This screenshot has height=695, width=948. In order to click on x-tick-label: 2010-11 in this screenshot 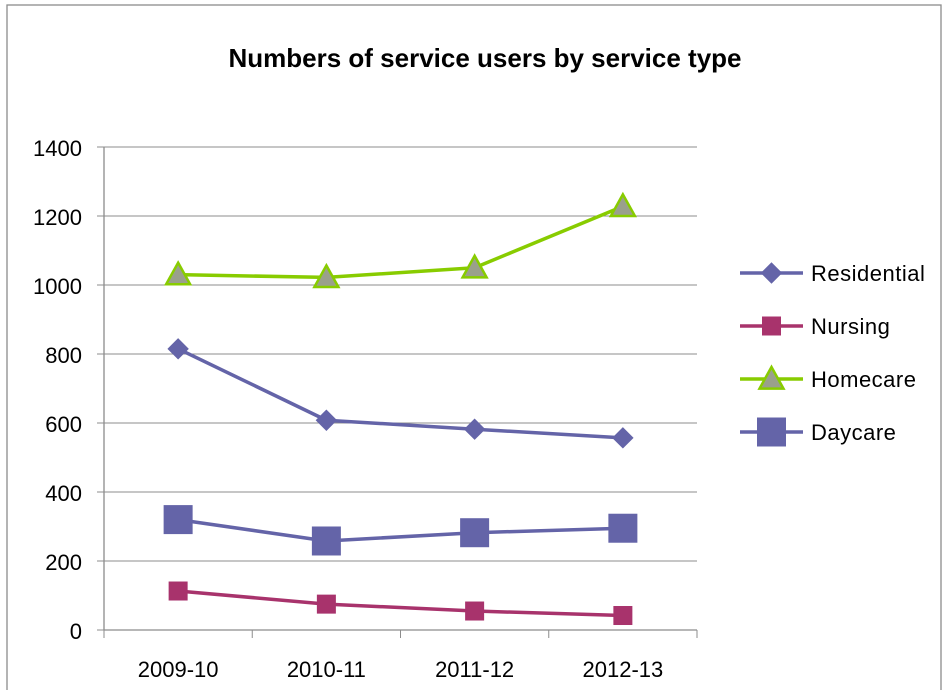, I will do `click(326, 669)`.